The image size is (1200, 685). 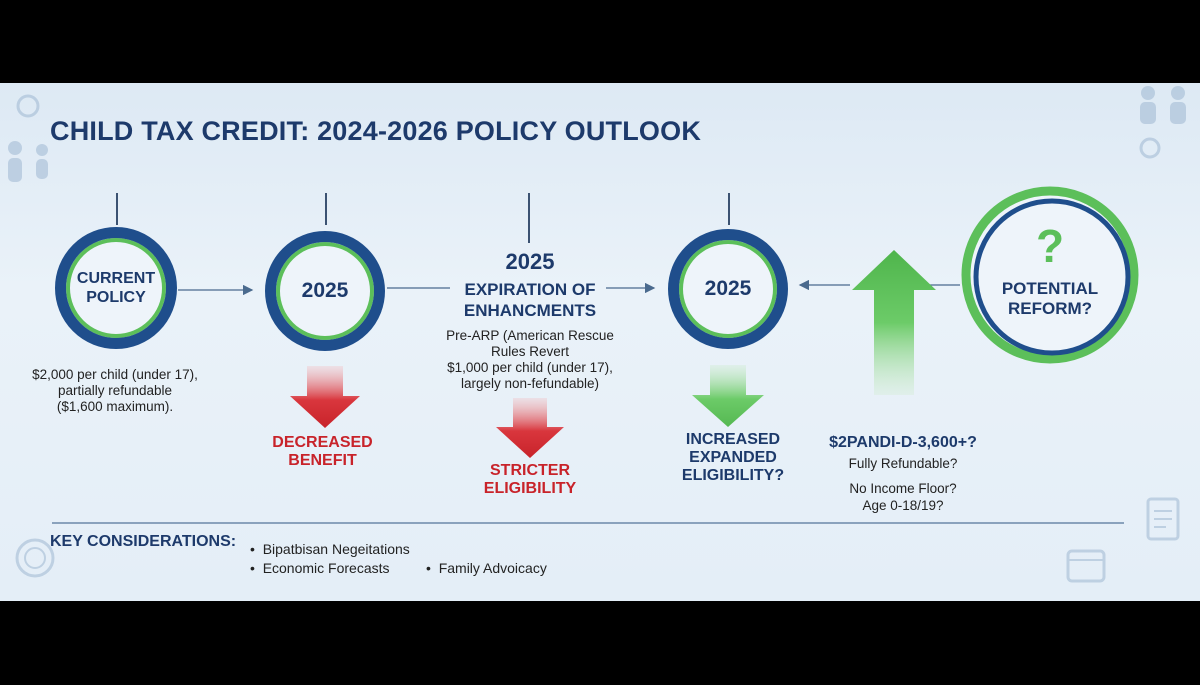 I want to click on expiration-heading: EXPIRATION OF ENHANCMENTS, so click(x=530, y=300).